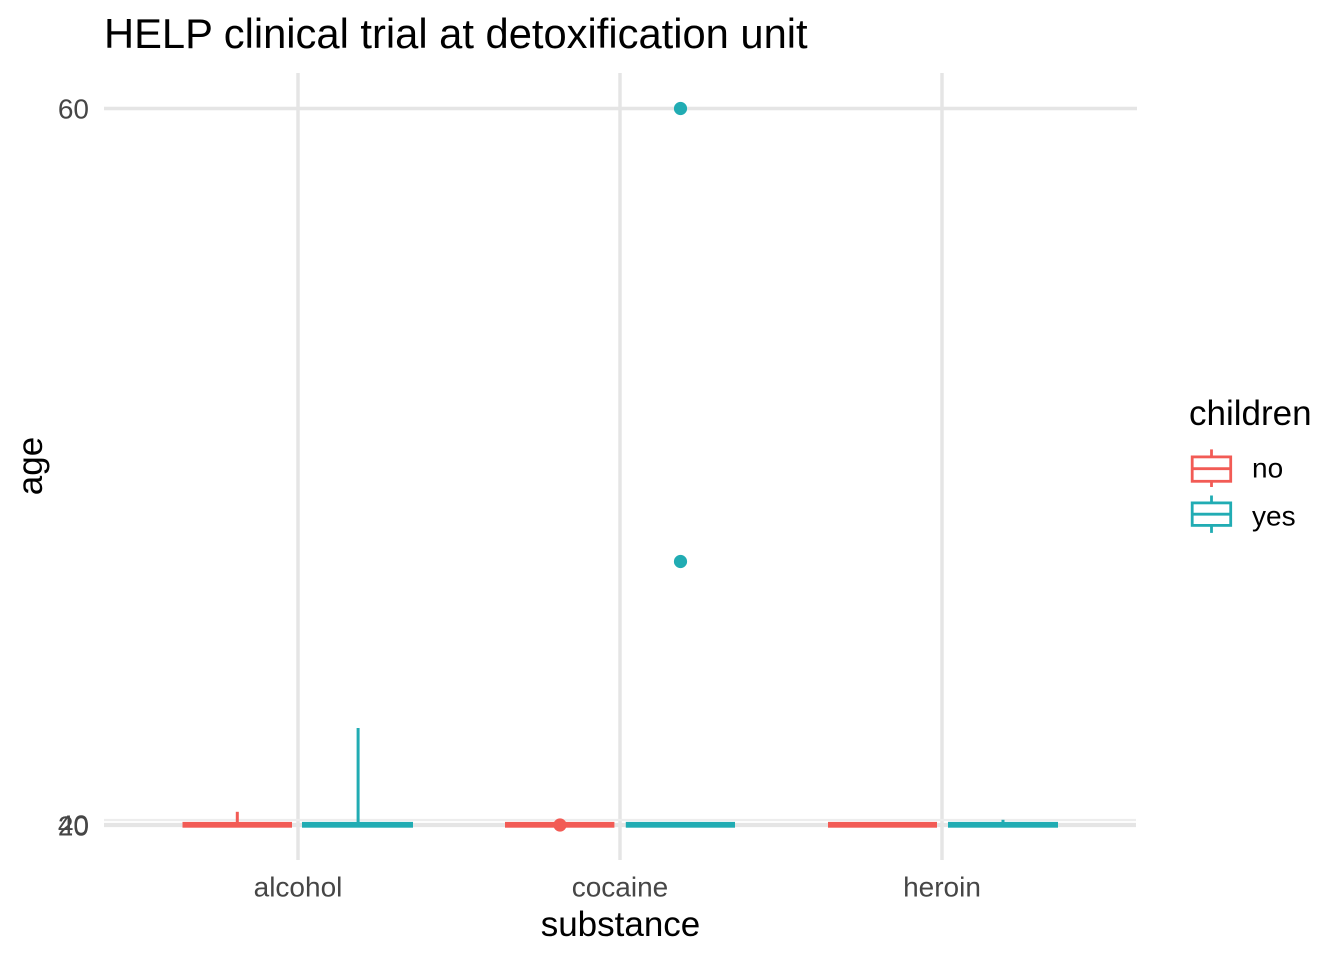 The height and width of the screenshot is (960, 1344). What do you see at coordinates (942, 887) in the screenshot?
I see `svg-text: heroin` at bounding box center [942, 887].